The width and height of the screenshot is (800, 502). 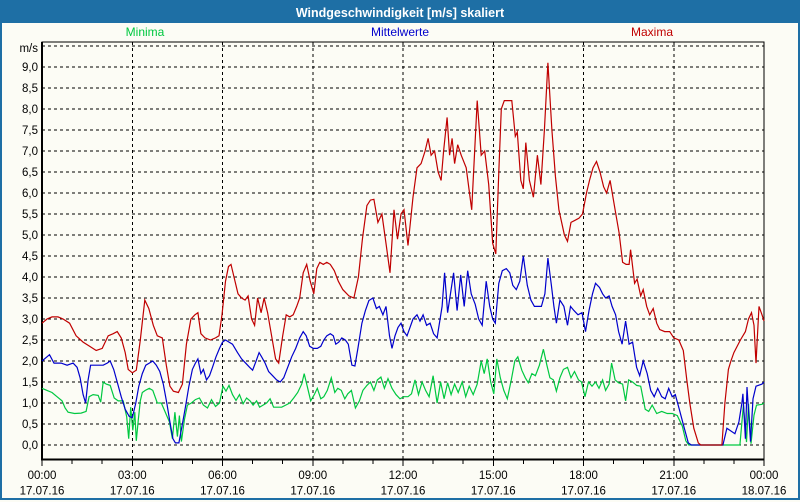 What do you see at coordinates (583, 476) in the screenshot?
I see `x-tick-time-label: 18:00` at bounding box center [583, 476].